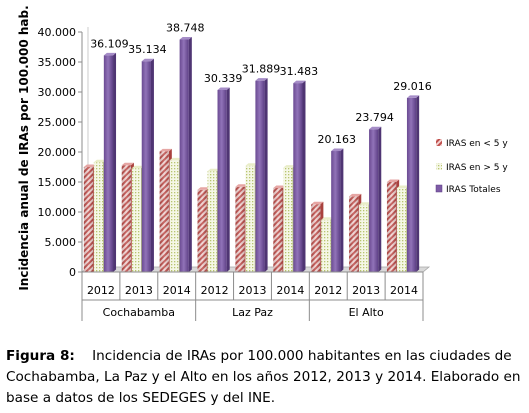  I want to click on y-tick-label: 20.000, so click(57, 152).